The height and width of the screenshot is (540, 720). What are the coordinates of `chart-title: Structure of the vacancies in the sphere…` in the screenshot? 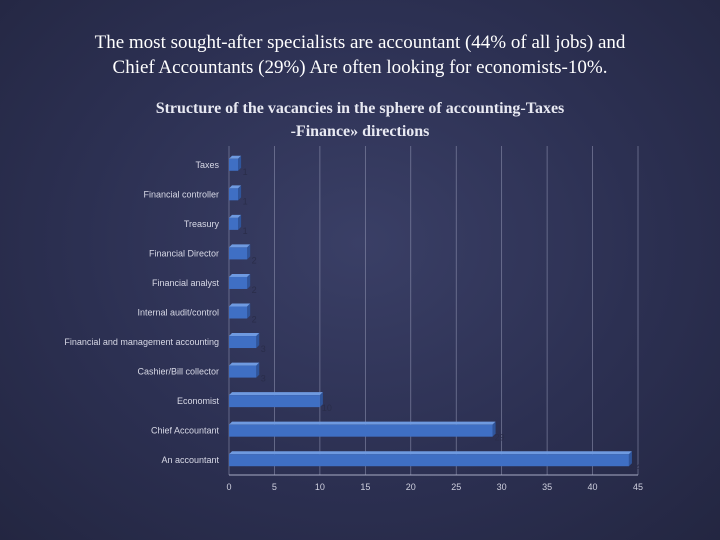 It's located at (360, 120).